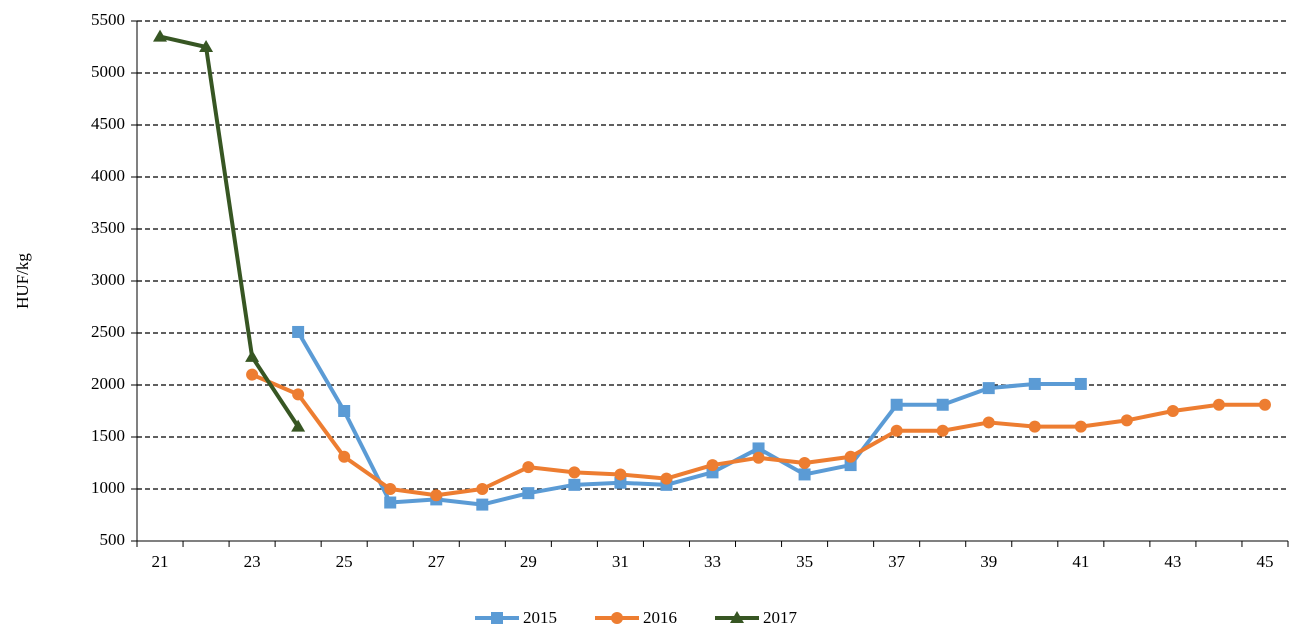 The width and height of the screenshot is (1290, 632). What do you see at coordinates (712, 561) in the screenshot?
I see `x-tick-label: 33` at bounding box center [712, 561].